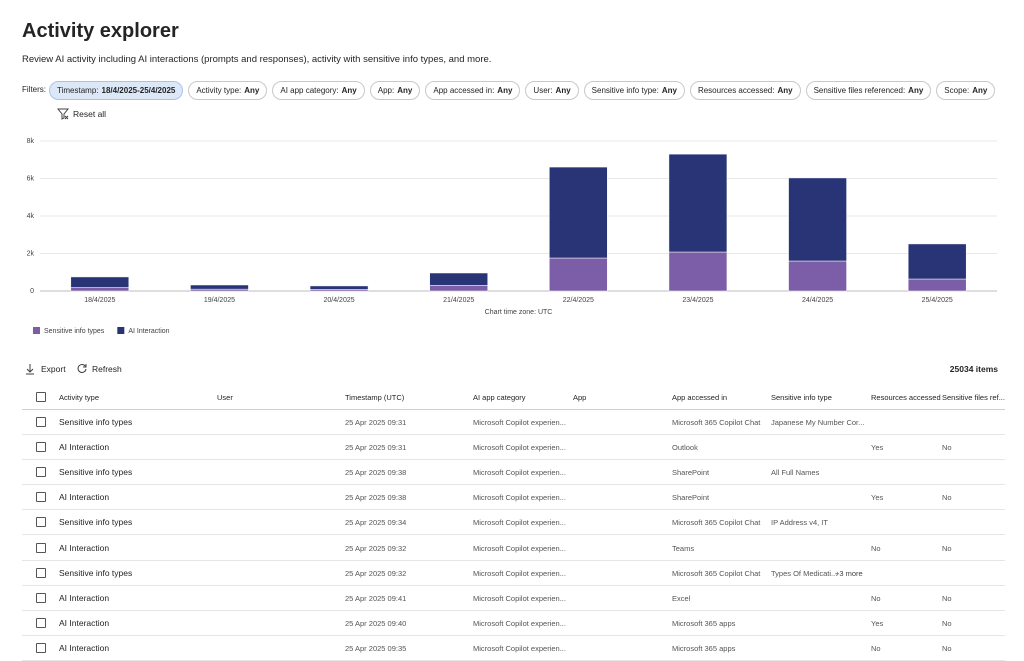  Describe the element at coordinates (868, 90) in the screenshot. I see `filter-pill: Sensitive files referenced: Any` at that location.